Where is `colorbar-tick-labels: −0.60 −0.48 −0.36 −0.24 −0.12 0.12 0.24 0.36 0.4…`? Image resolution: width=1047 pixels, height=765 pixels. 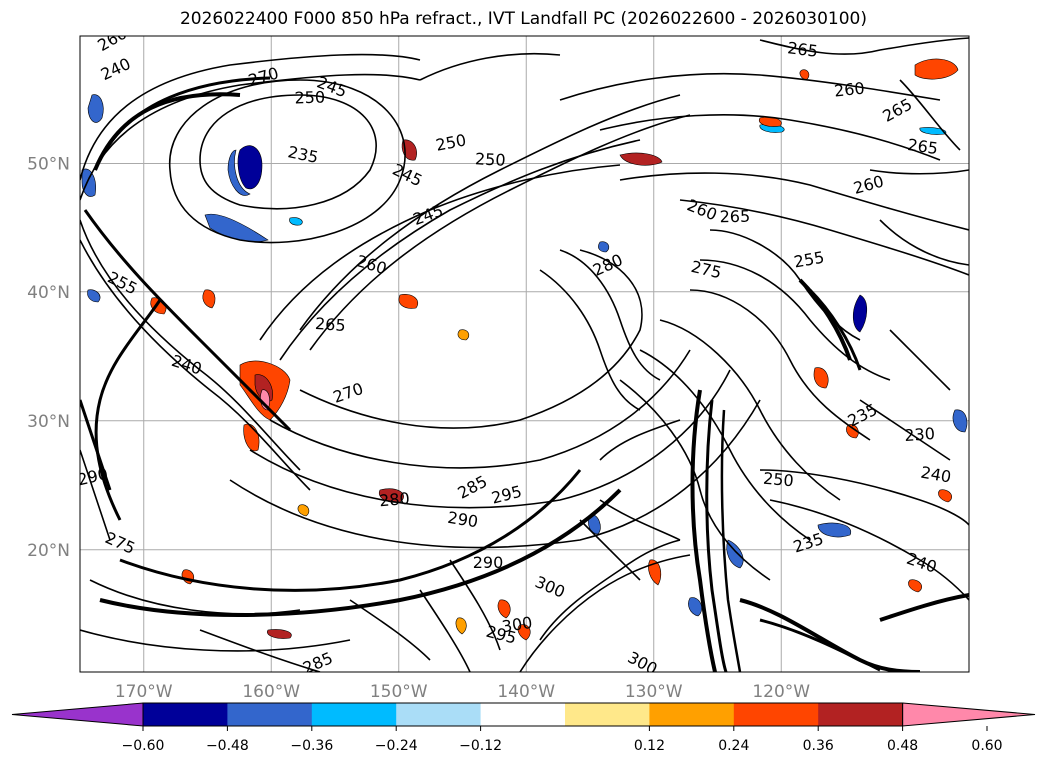 colorbar-tick-labels: −0.60 −0.48 −0.36 −0.24 −0.12 0.12 0.24 0.36 0.4… is located at coordinates (562, 740).